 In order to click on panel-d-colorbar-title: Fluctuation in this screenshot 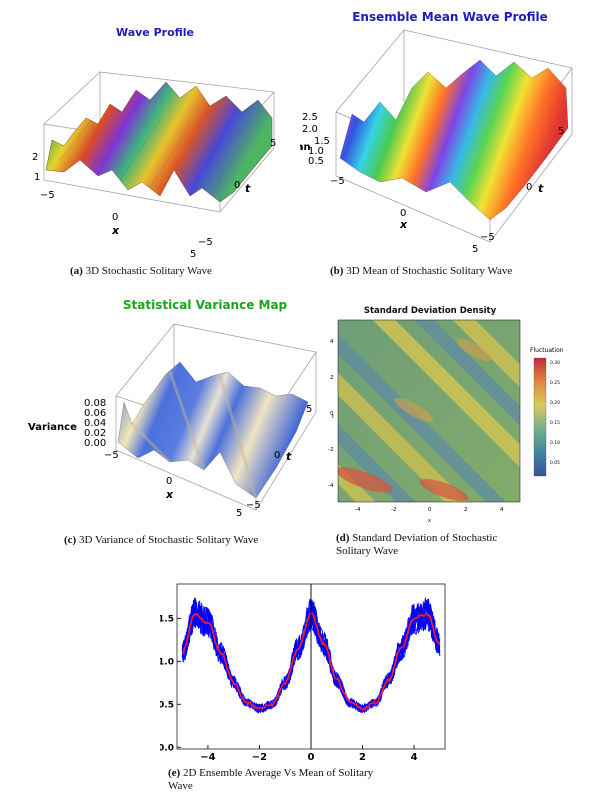, I will do `click(547, 350)`.